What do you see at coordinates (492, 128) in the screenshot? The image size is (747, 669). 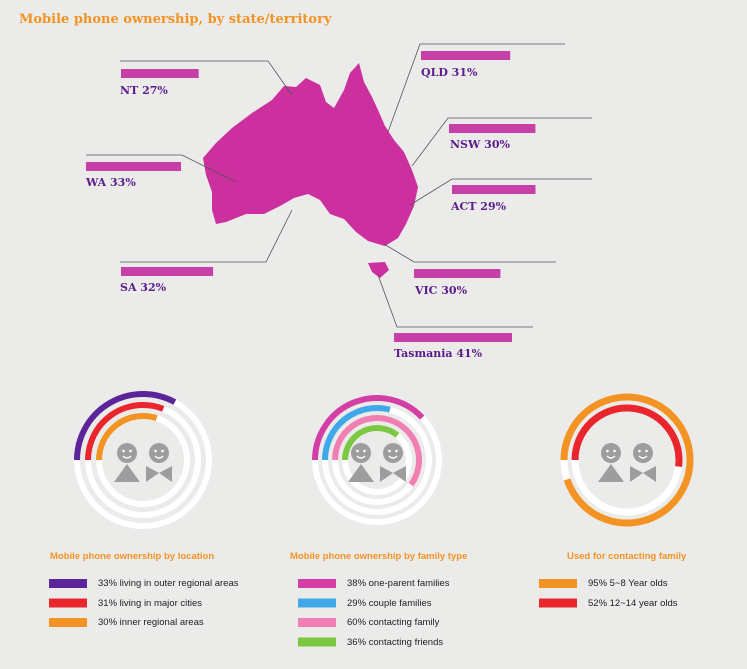 I see `state-bar-nsw` at bounding box center [492, 128].